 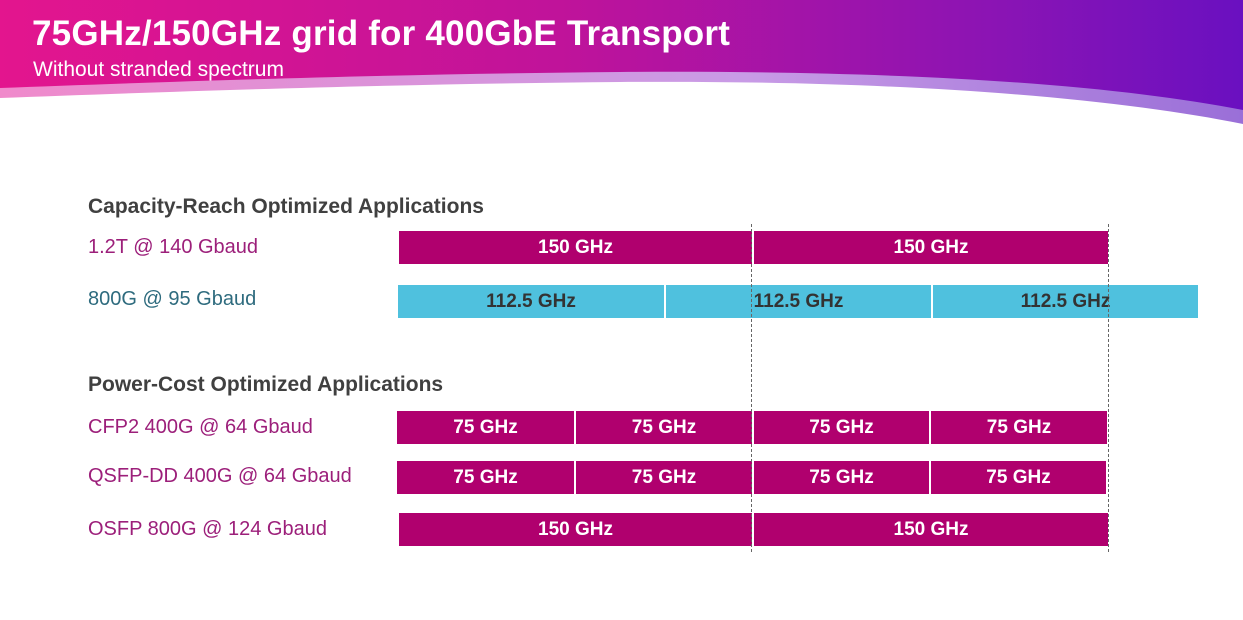 I want to click on row-label-osfp: OSFP 800G @ 124 Gbaud, so click(x=207, y=529).